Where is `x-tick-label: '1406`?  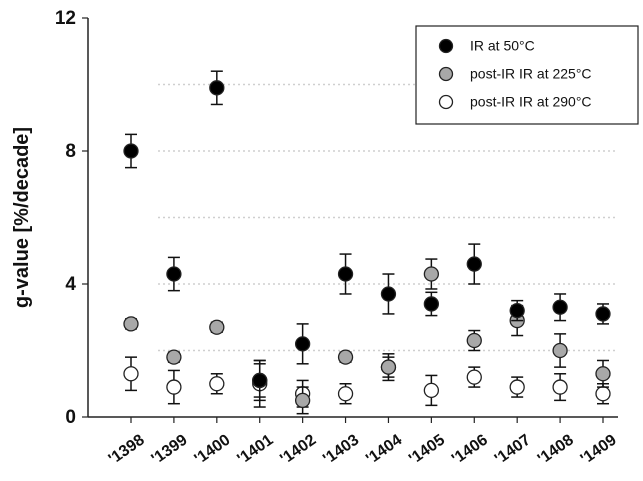
x-tick-label: '1406 is located at coordinates (470, 449).